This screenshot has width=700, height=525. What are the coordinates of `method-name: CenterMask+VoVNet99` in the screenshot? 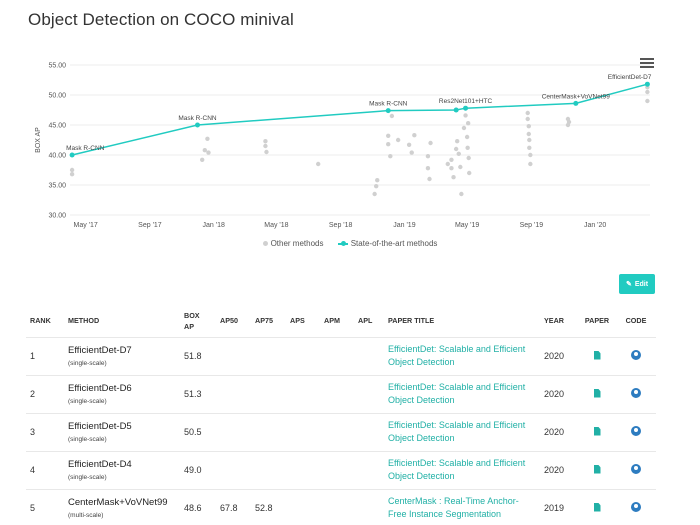 It's located at (118, 502).